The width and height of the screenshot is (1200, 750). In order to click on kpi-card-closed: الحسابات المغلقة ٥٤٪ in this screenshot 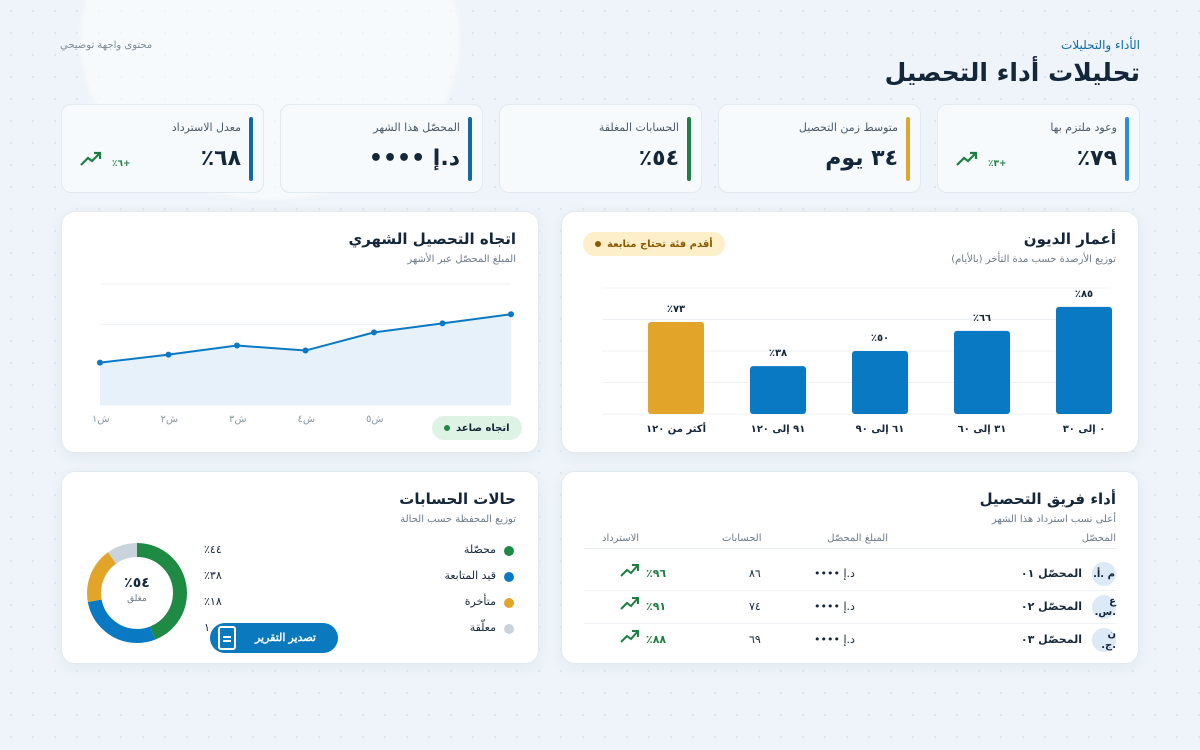, I will do `click(600, 148)`.